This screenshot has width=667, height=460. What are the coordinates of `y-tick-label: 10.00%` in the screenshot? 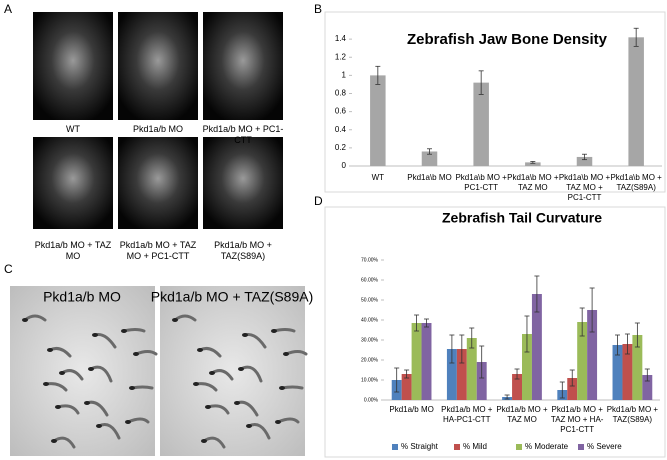 It's located at (370, 380).